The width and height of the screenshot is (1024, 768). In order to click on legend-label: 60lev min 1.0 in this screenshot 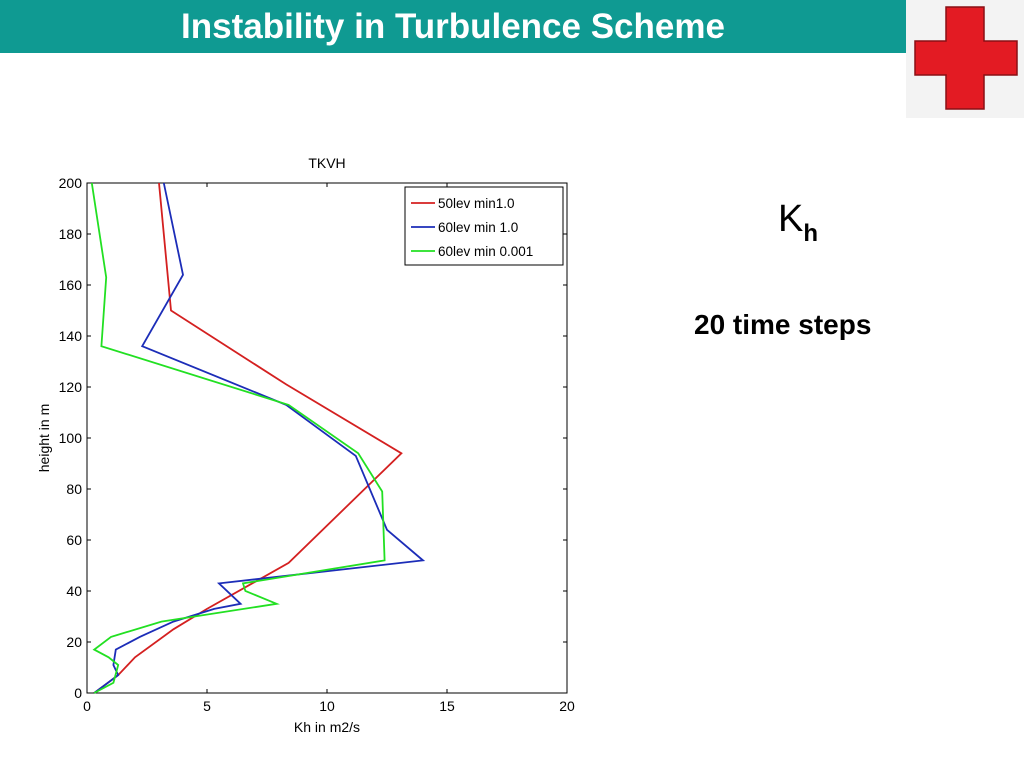, I will do `click(478, 227)`.